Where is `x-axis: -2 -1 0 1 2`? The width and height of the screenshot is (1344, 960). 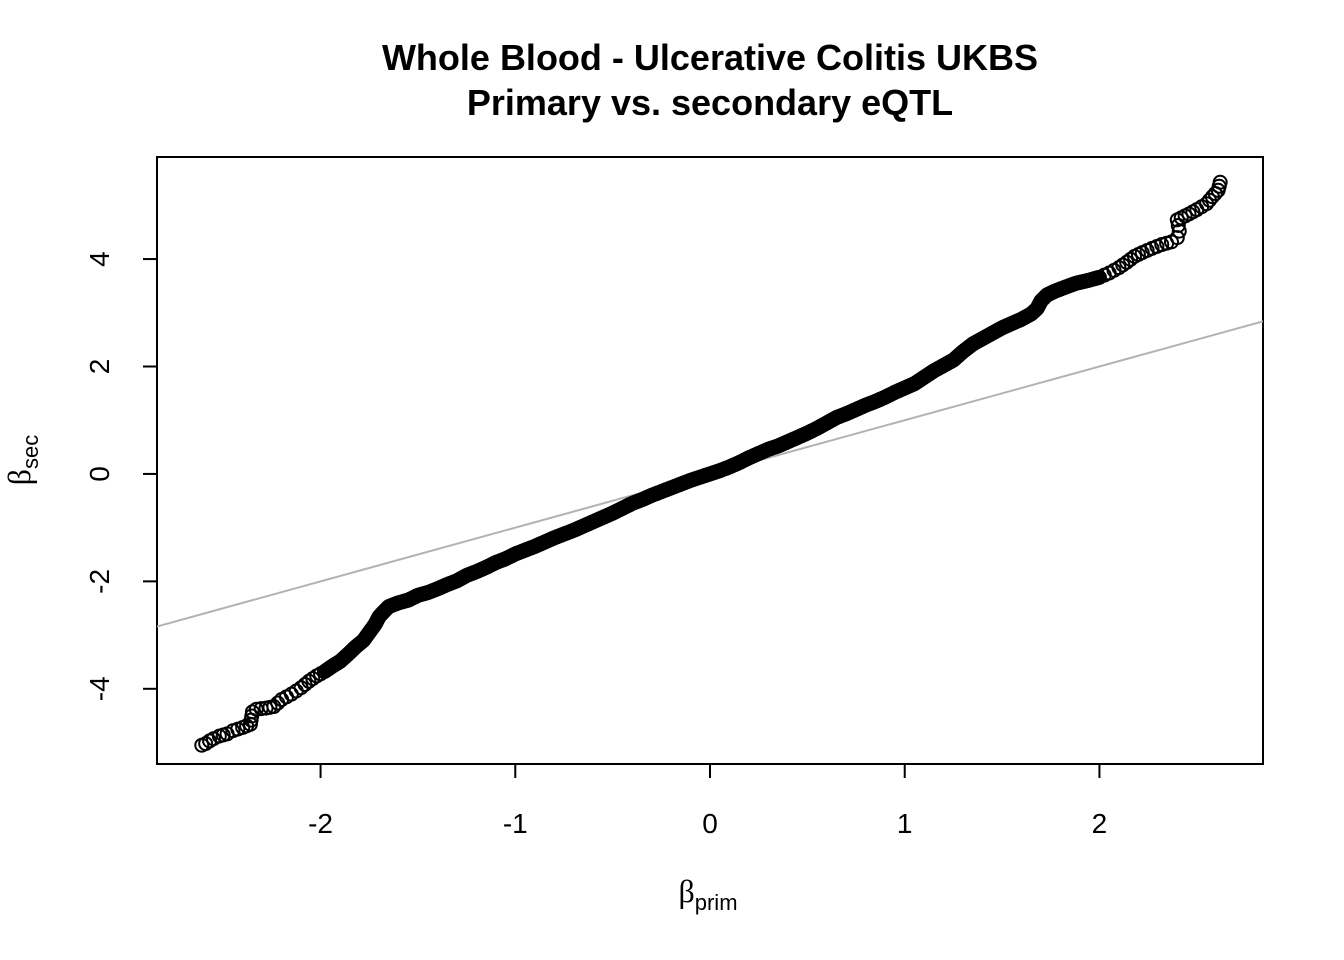 x-axis: -2 -1 0 1 2 is located at coordinates (708, 801).